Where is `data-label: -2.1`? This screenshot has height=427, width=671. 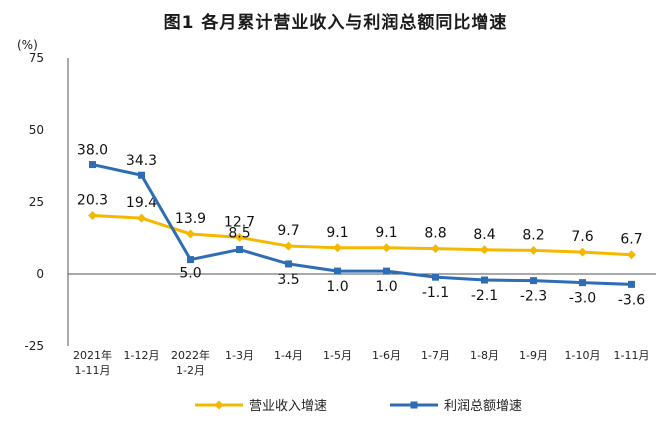
data-label: -2.1 is located at coordinates (484, 296).